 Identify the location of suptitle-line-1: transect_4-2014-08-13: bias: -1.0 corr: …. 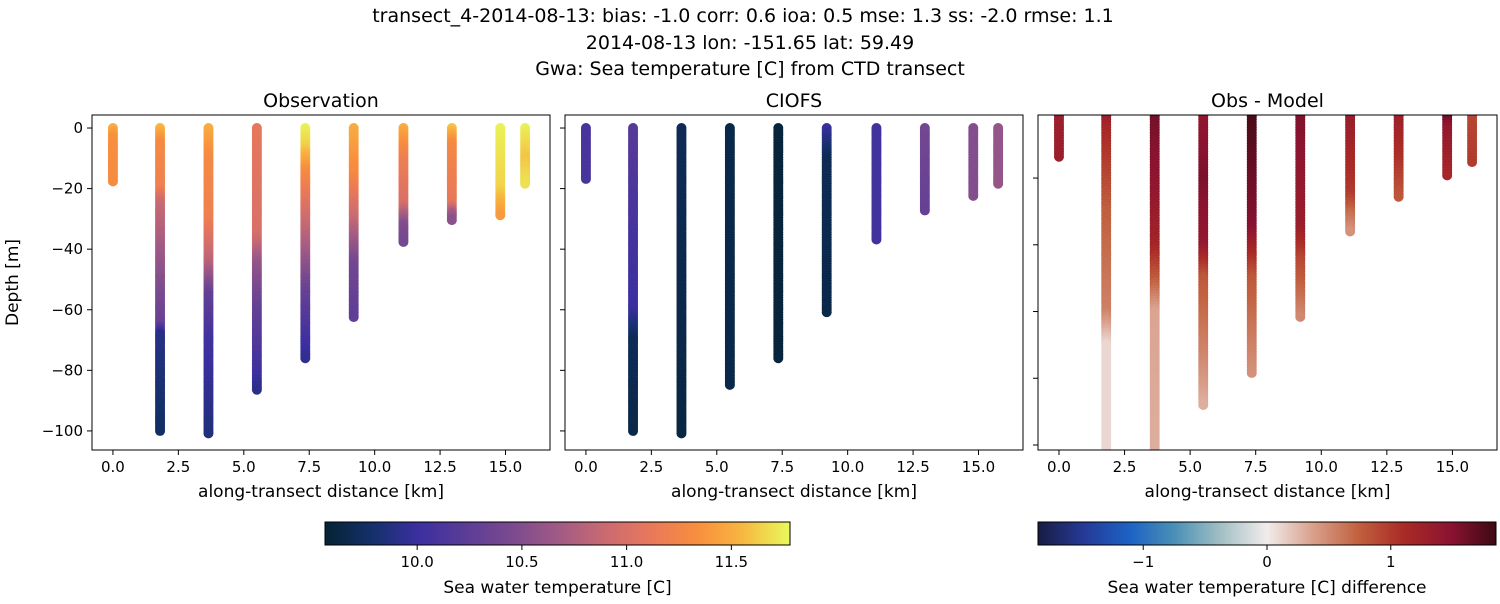
(743, 16).